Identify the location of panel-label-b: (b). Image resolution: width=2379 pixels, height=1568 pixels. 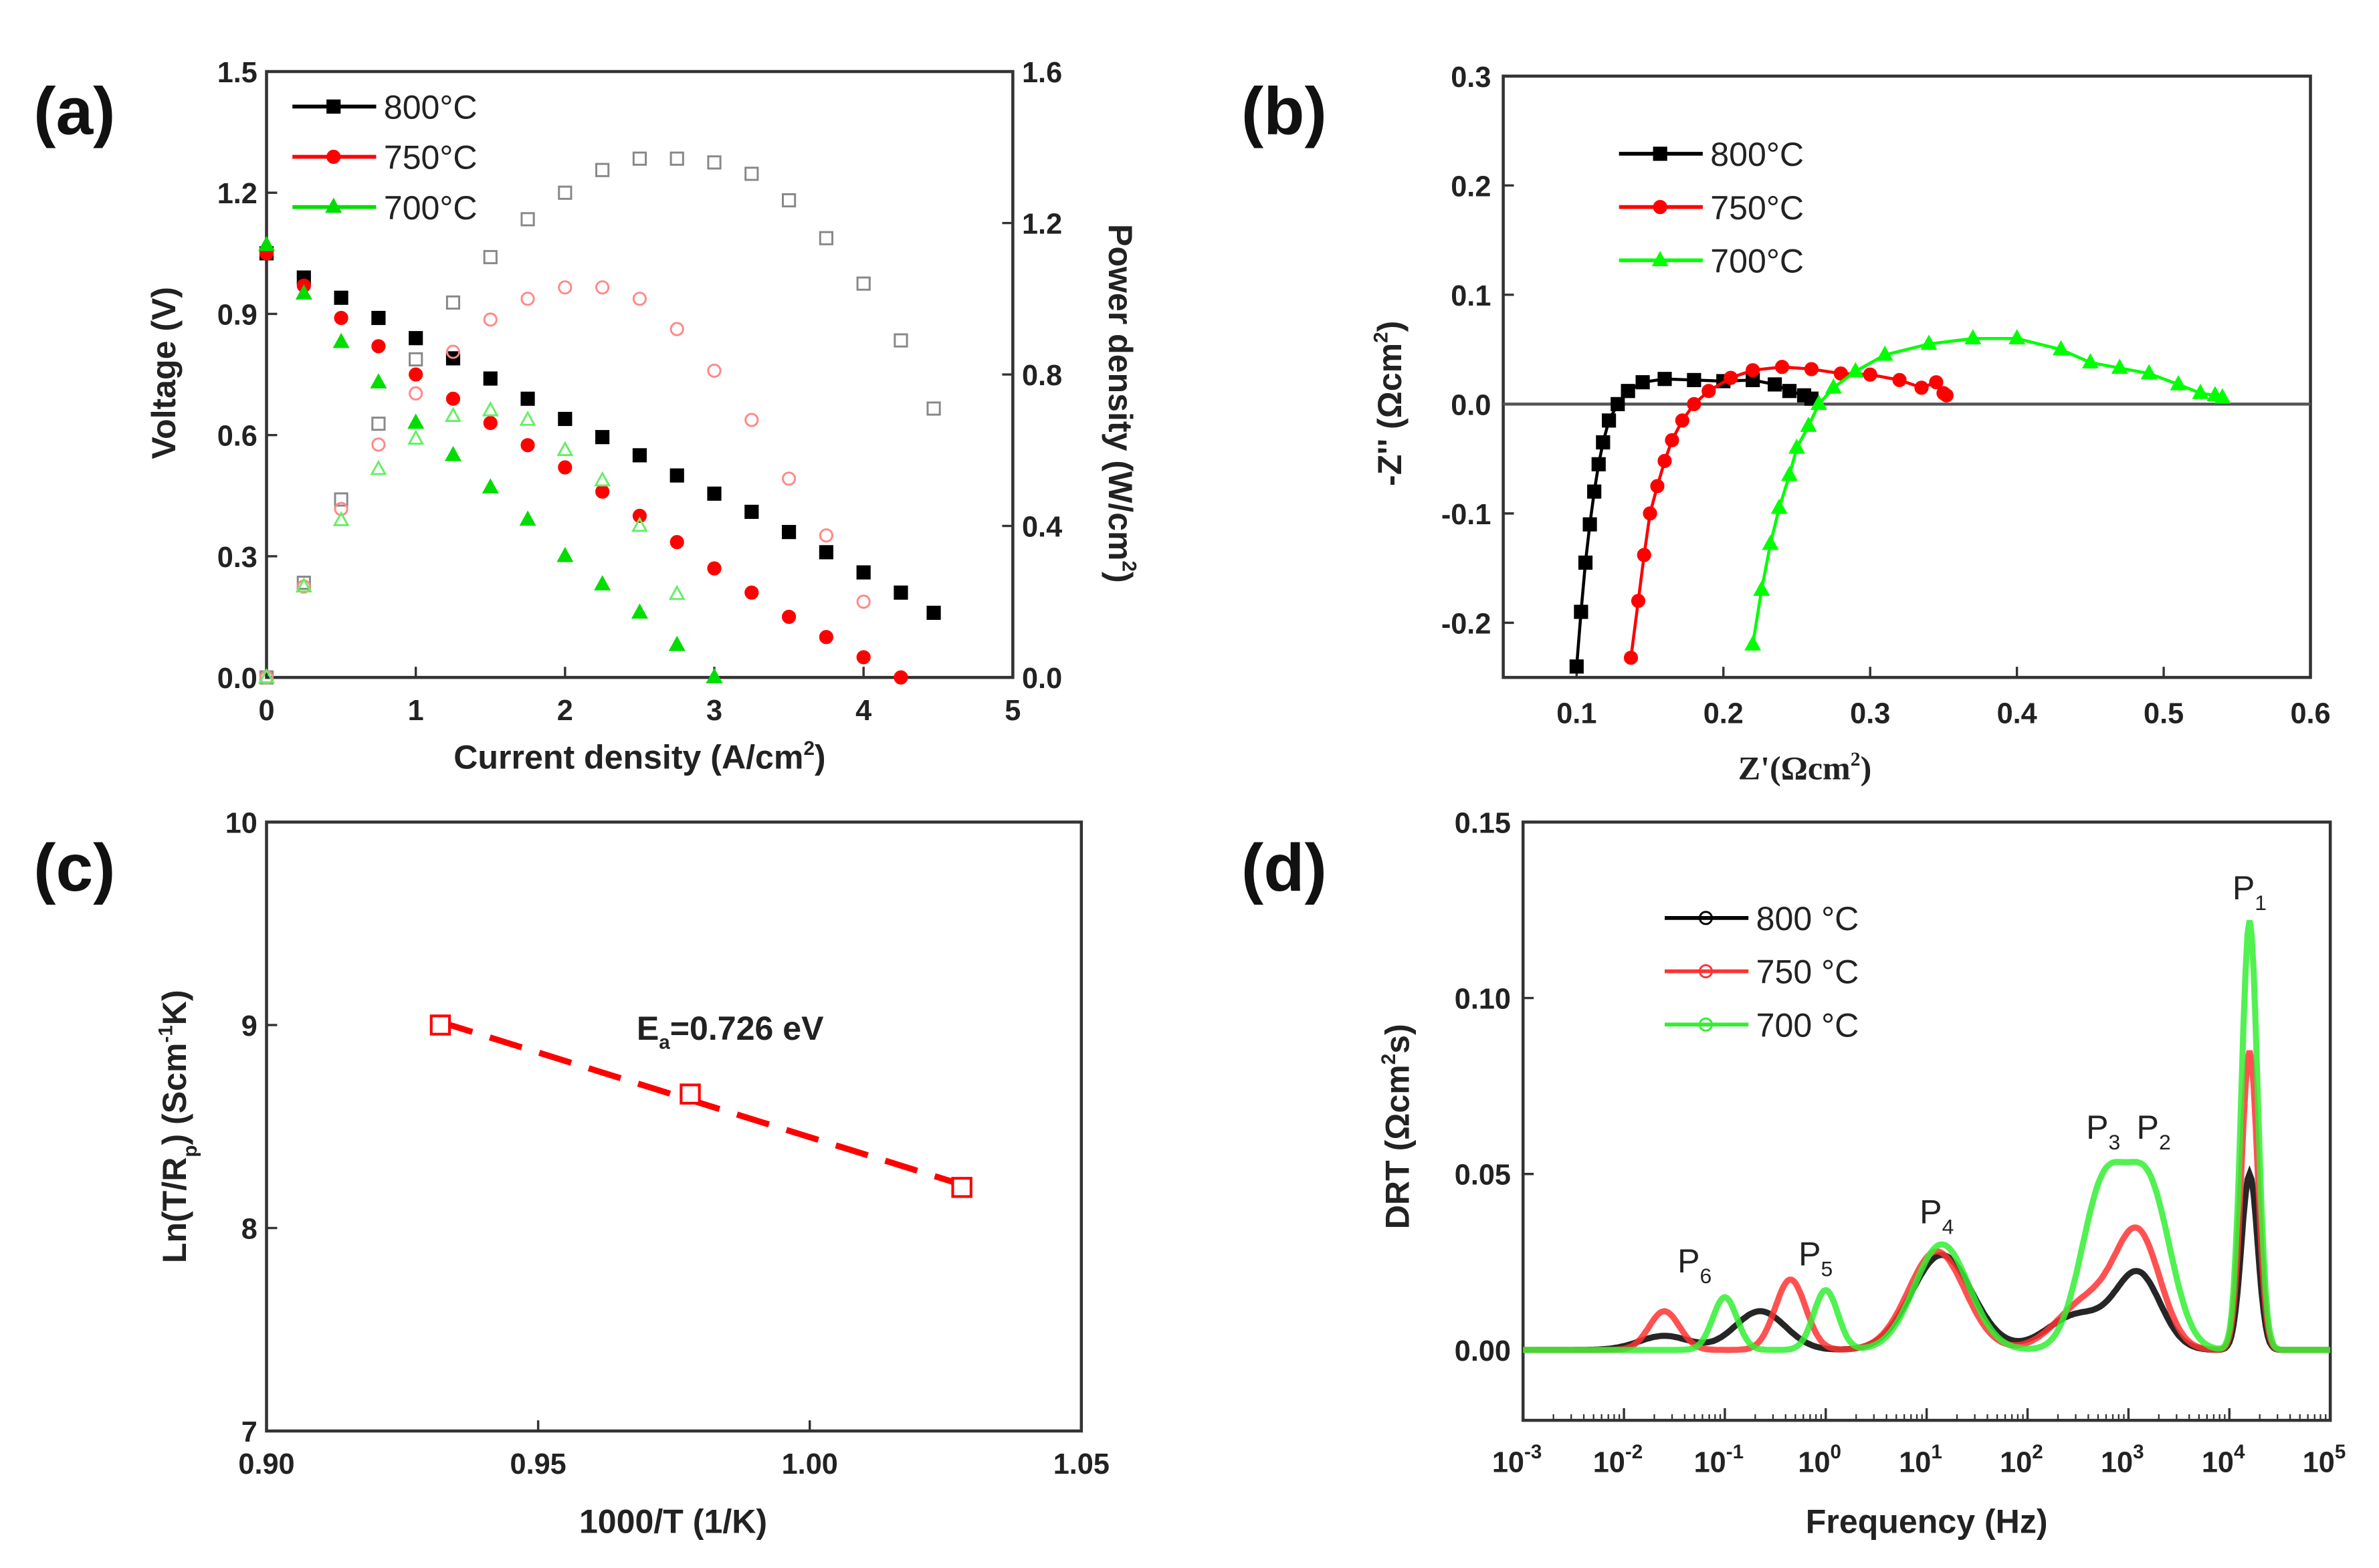
(1284, 111).